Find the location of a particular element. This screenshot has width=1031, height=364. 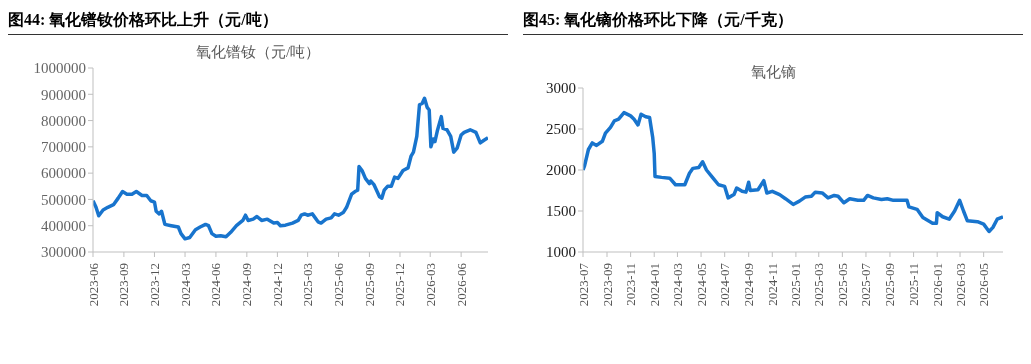

y-tick-label: 500000 is located at coordinates (63, 199).